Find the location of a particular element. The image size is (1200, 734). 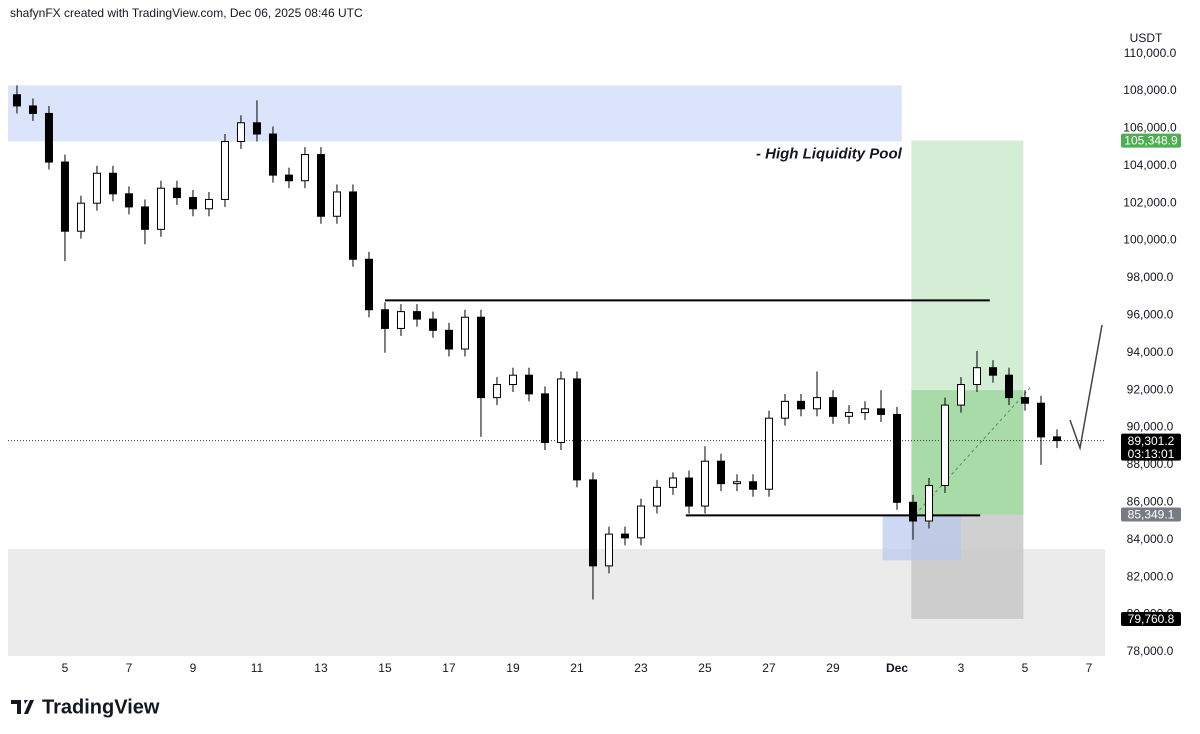

x-tick-label: 23 is located at coordinates (641, 668).